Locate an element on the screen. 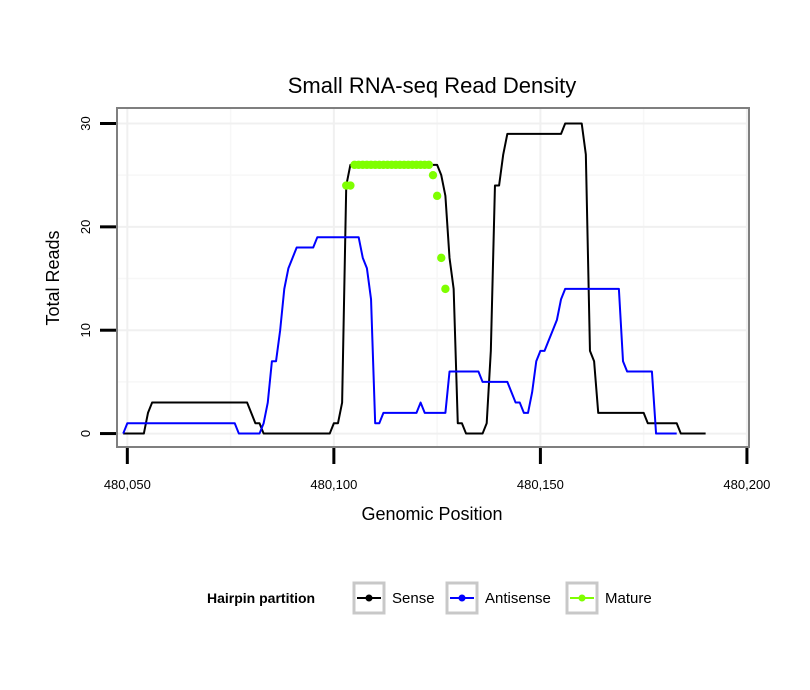 The image size is (810, 690). legend-label: Antisense is located at coordinates (518, 598).